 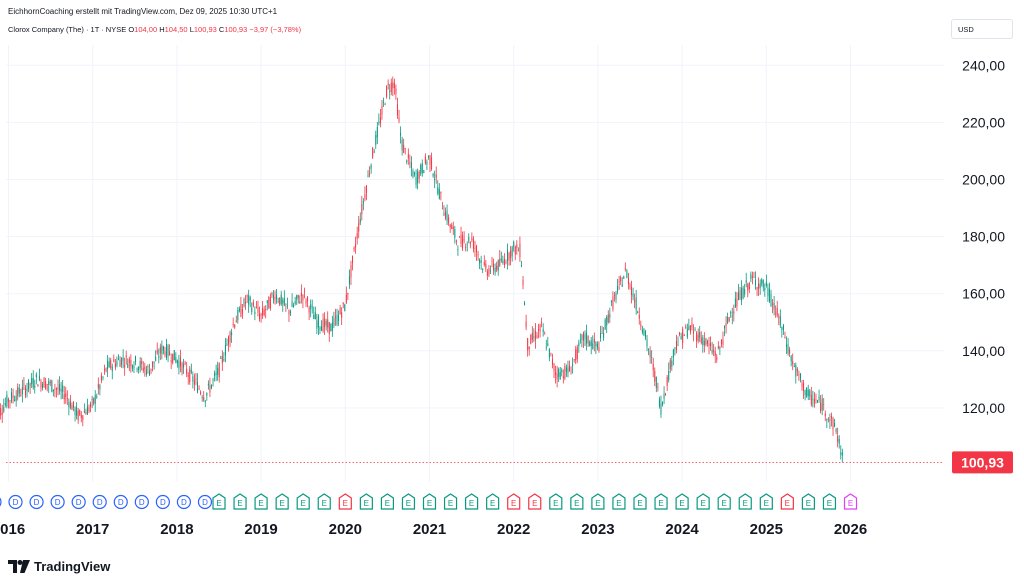 What do you see at coordinates (12, 529) in the screenshot?
I see `year-tick-label: 2016` at bounding box center [12, 529].